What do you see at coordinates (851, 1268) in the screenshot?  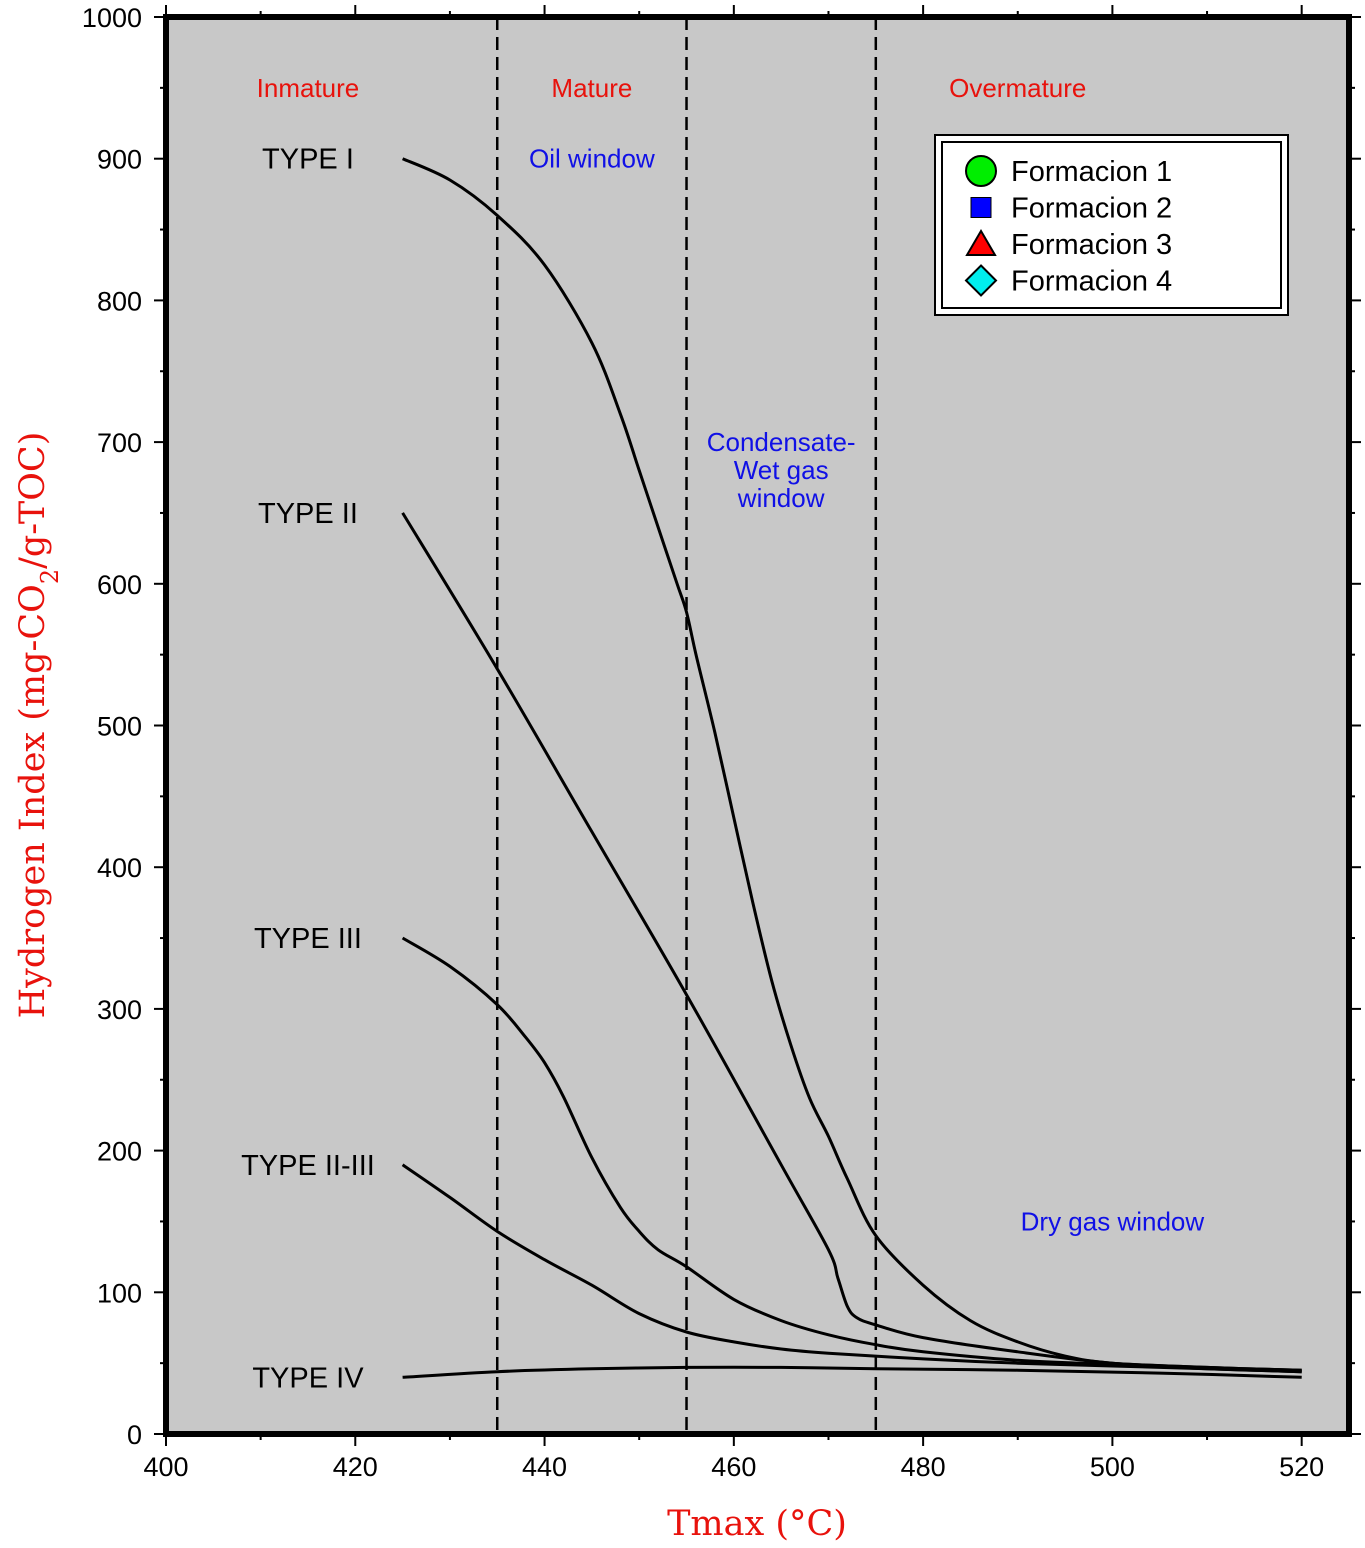 I see `curve-type-ii-iii` at bounding box center [851, 1268].